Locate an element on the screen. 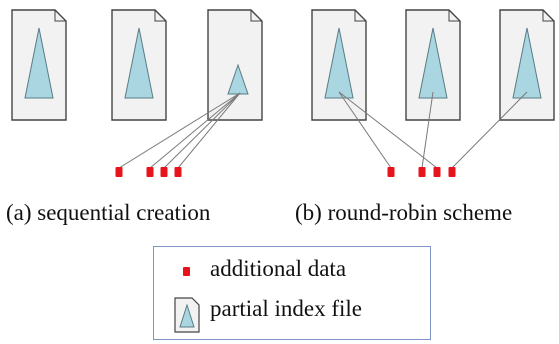 The image size is (559, 344). legend-box: additional data partial index file is located at coordinates (292, 293).